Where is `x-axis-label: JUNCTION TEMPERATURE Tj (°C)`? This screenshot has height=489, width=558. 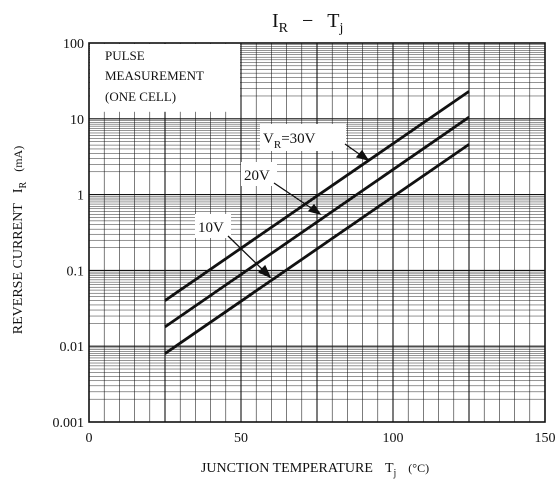 x-axis-label: JUNCTION TEMPERATURE Tj (°C) is located at coordinates (315, 470).